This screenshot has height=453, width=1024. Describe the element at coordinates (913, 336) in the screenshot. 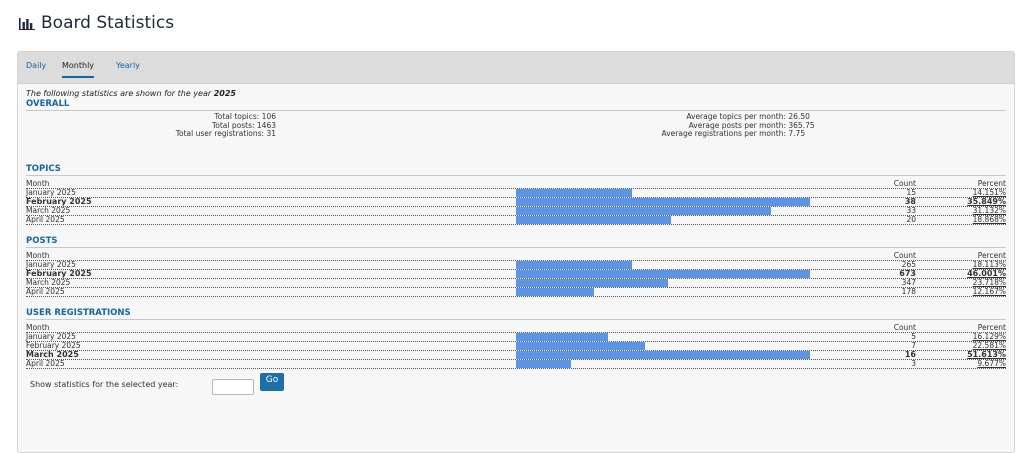

I see `row-count: 5` at that location.